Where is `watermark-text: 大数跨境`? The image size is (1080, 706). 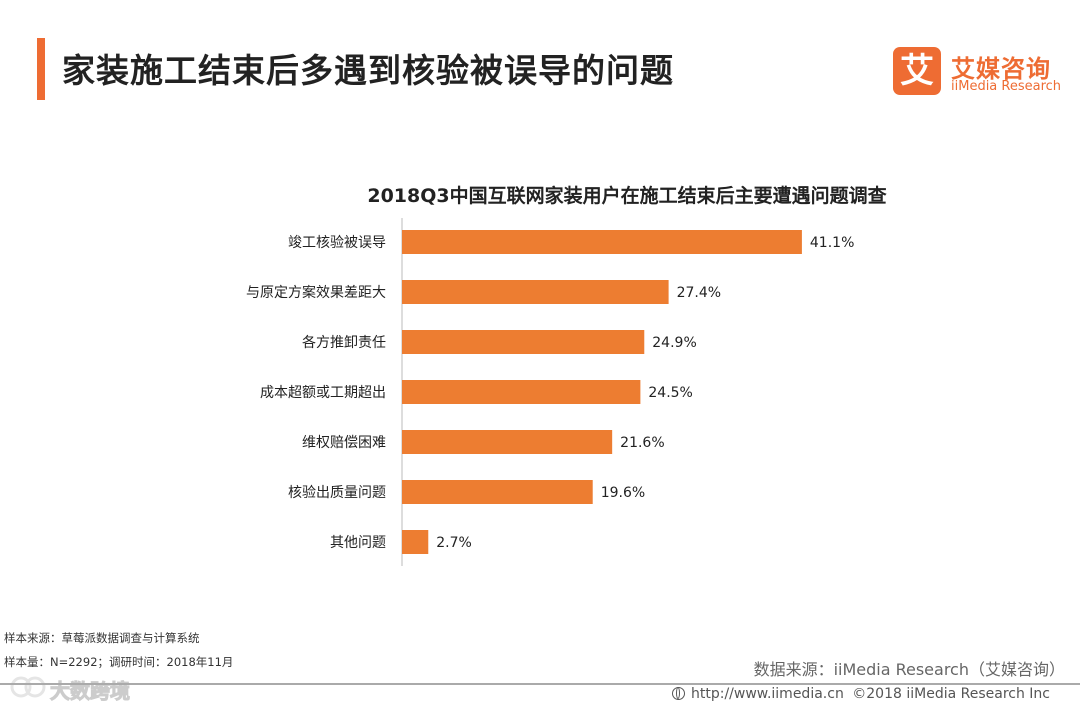
watermark-text: 大数跨境 is located at coordinates (90, 691).